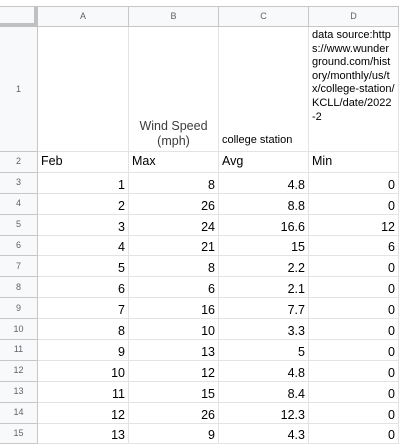 This screenshot has height=444, width=403. What do you see at coordinates (19, 330) in the screenshot?
I see `row-header: 10` at bounding box center [19, 330].